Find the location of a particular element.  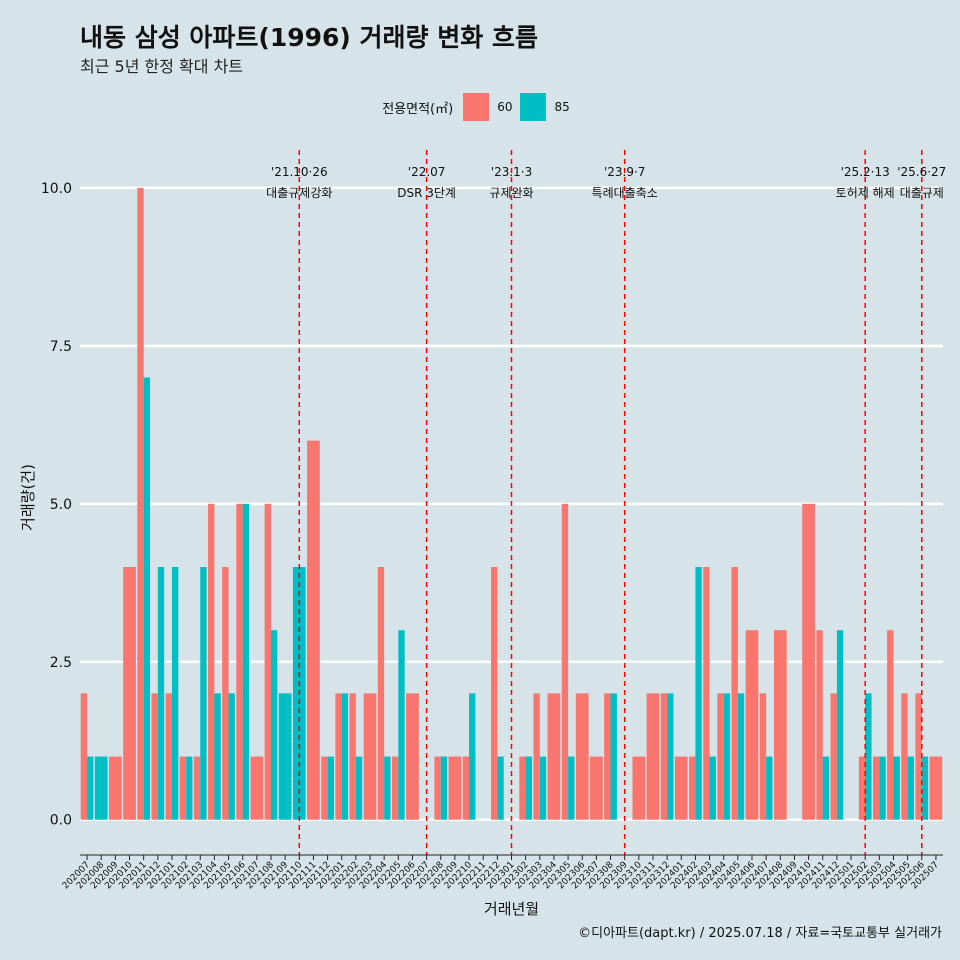

event-date-label: '25.6·27 is located at coordinates (921, 172).